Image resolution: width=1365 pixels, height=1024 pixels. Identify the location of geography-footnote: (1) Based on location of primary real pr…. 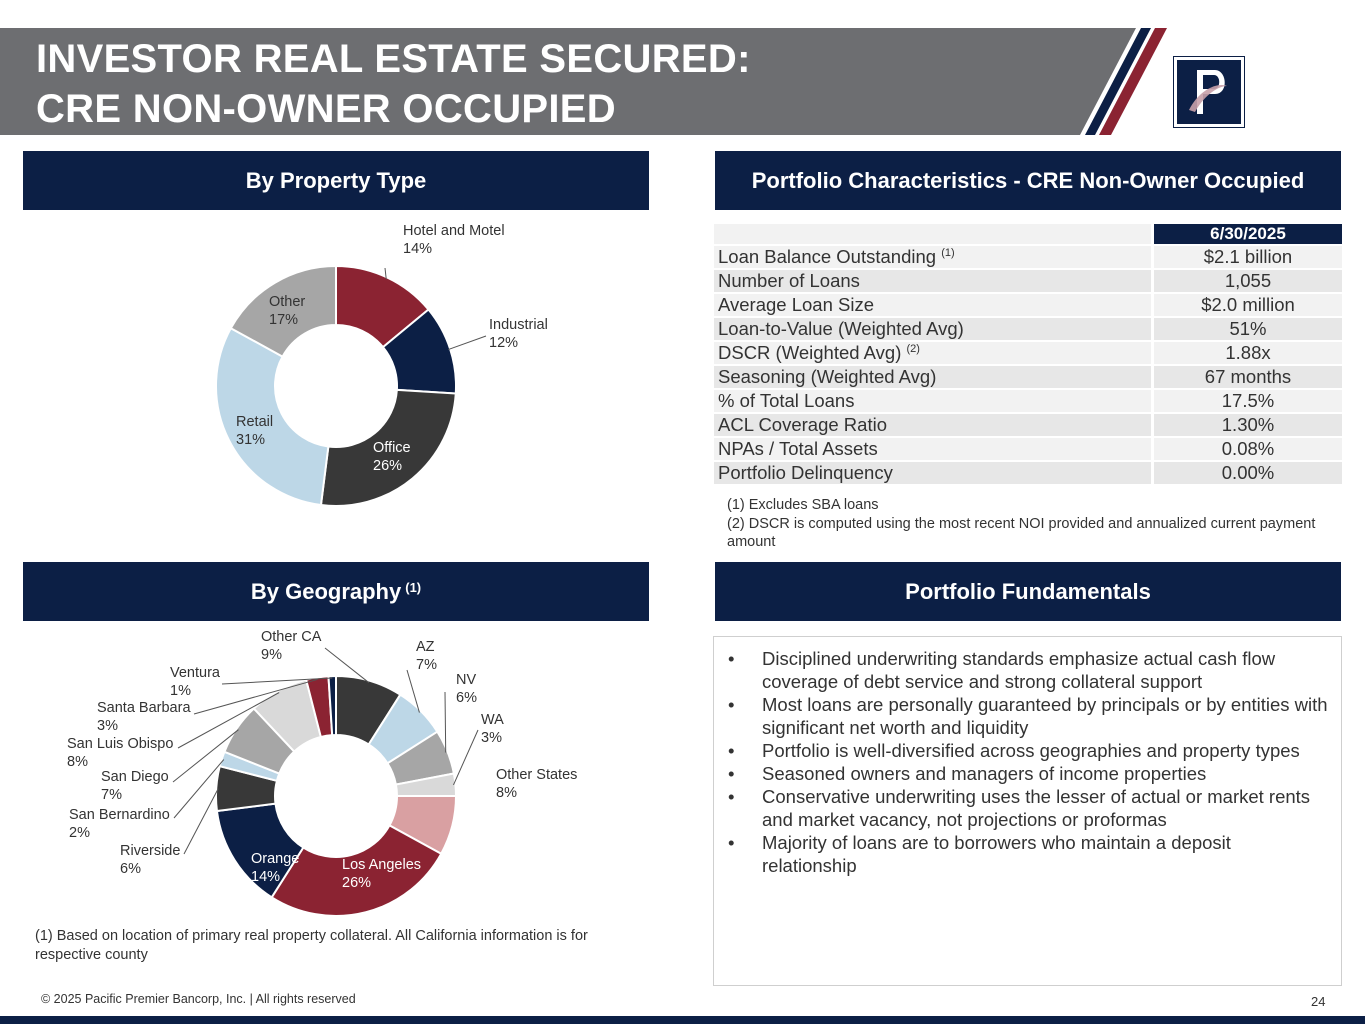
(311, 945).